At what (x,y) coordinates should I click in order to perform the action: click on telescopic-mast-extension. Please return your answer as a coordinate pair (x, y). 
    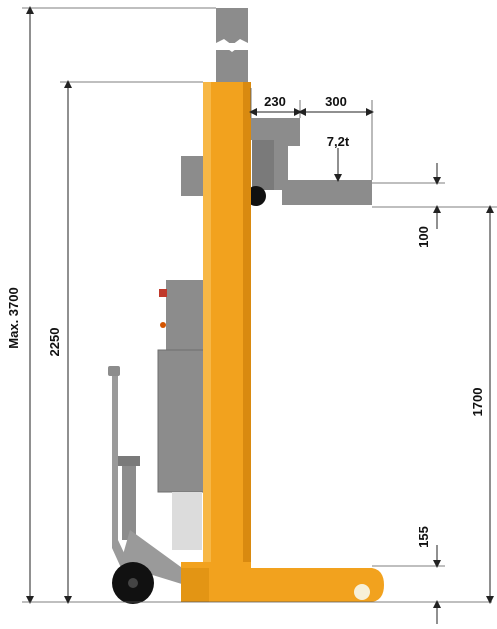
    Looking at the image, I should click on (232, 45).